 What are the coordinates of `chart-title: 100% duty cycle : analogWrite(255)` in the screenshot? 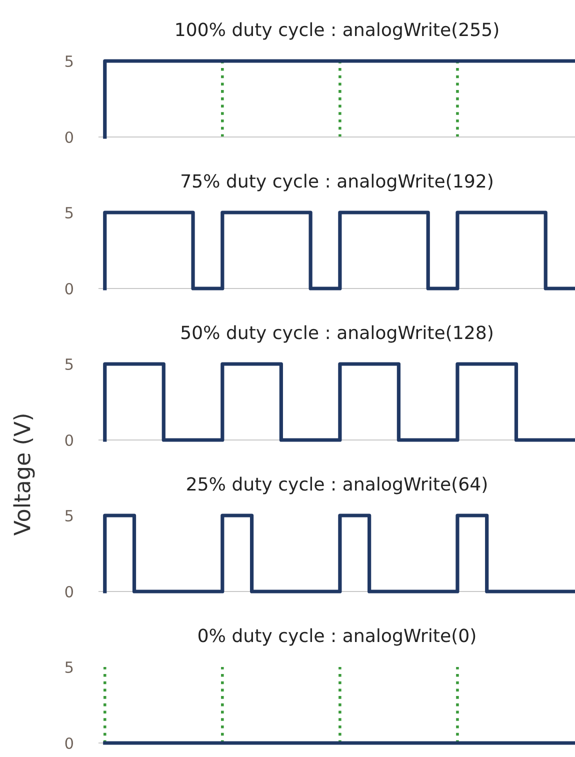 It's located at (337, 31).